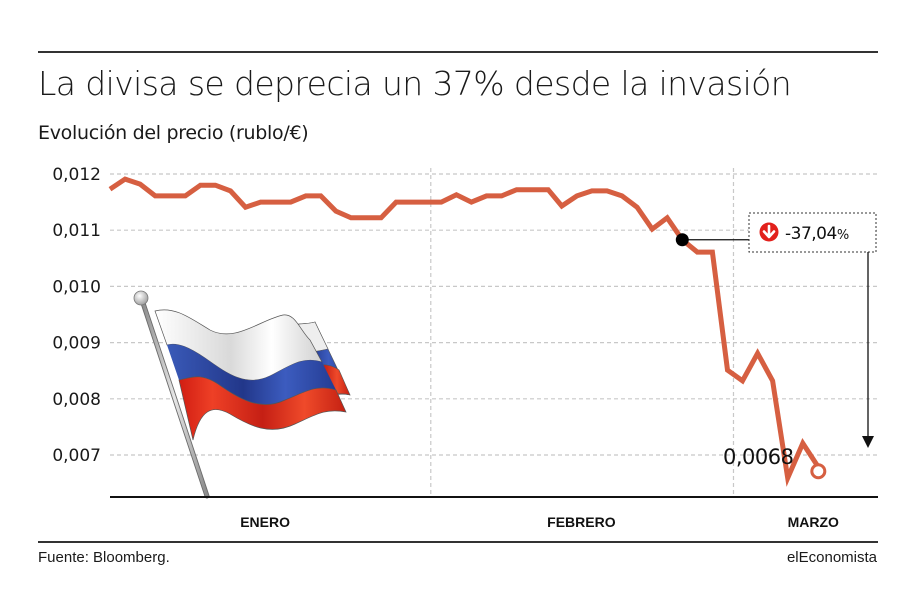 The image size is (921, 612). I want to click on y-tick-label: 0,010, so click(76, 287).